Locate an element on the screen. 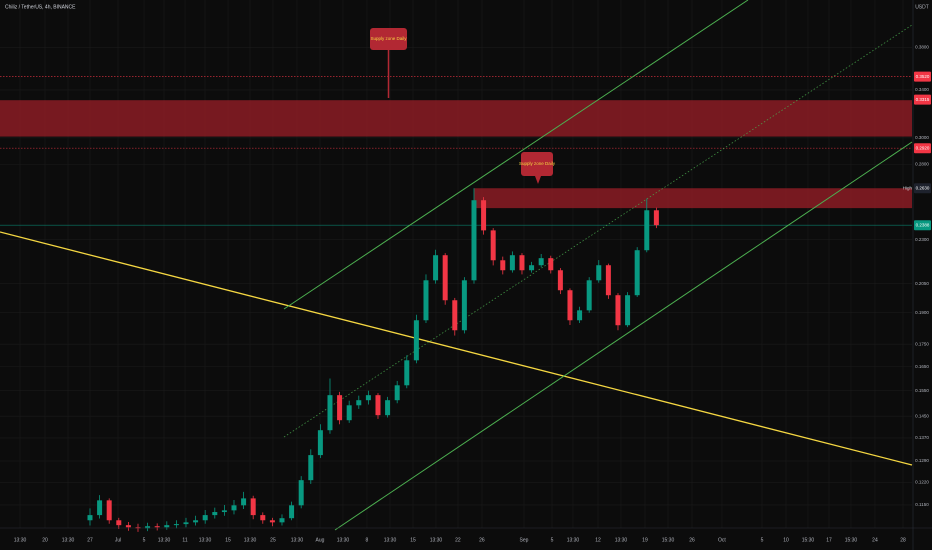  price-tag-label: 0.3315 is located at coordinates (923, 99).